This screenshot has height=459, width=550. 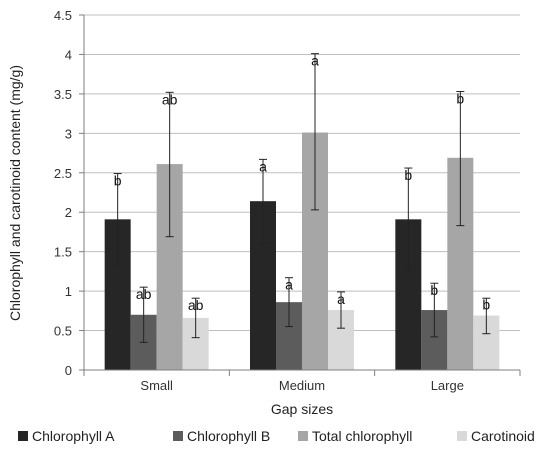 I want to click on legend-label-3: Carotinoid, so click(x=503, y=436).